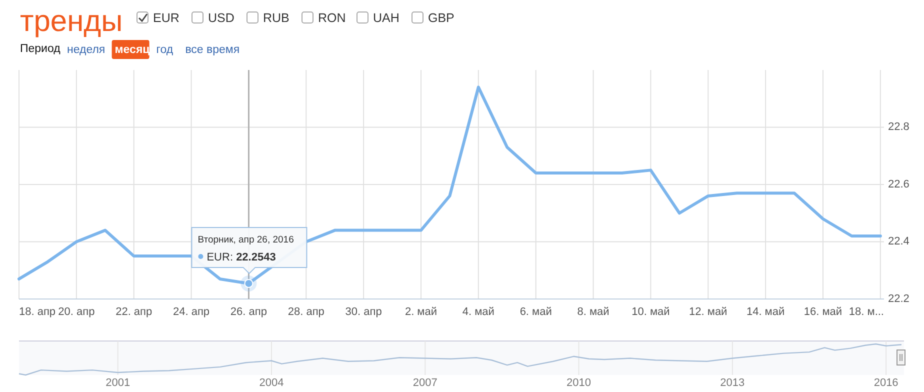  Describe the element at coordinates (579, 383) in the screenshot. I see `x-tick-label: 2010` at that location.